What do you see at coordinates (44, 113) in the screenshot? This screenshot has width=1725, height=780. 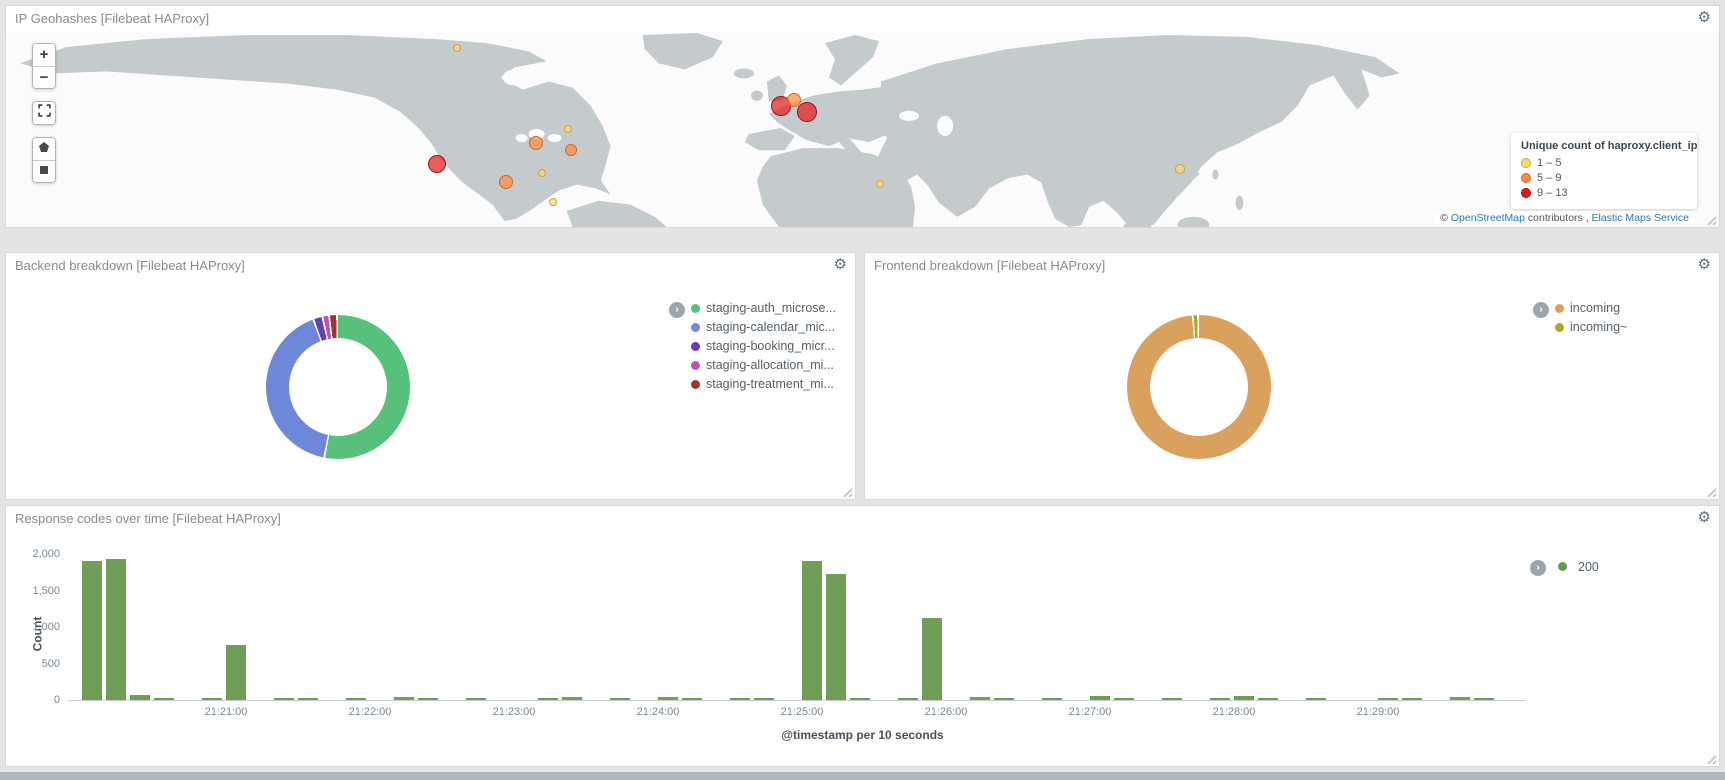 I see `fit-bounds-button` at bounding box center [44, 113].